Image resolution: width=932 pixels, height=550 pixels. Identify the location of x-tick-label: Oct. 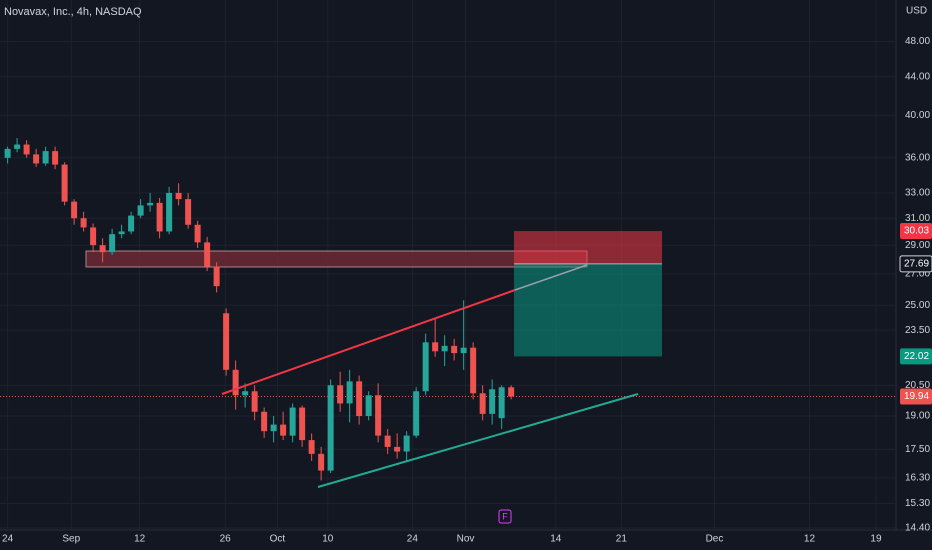
(278, 539).